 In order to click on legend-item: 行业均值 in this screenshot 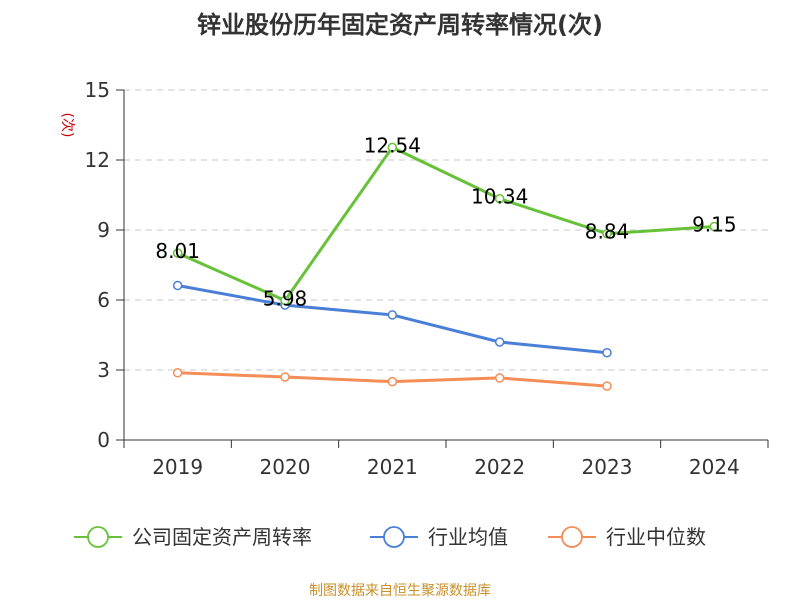, I will do `click(439, 537)`.